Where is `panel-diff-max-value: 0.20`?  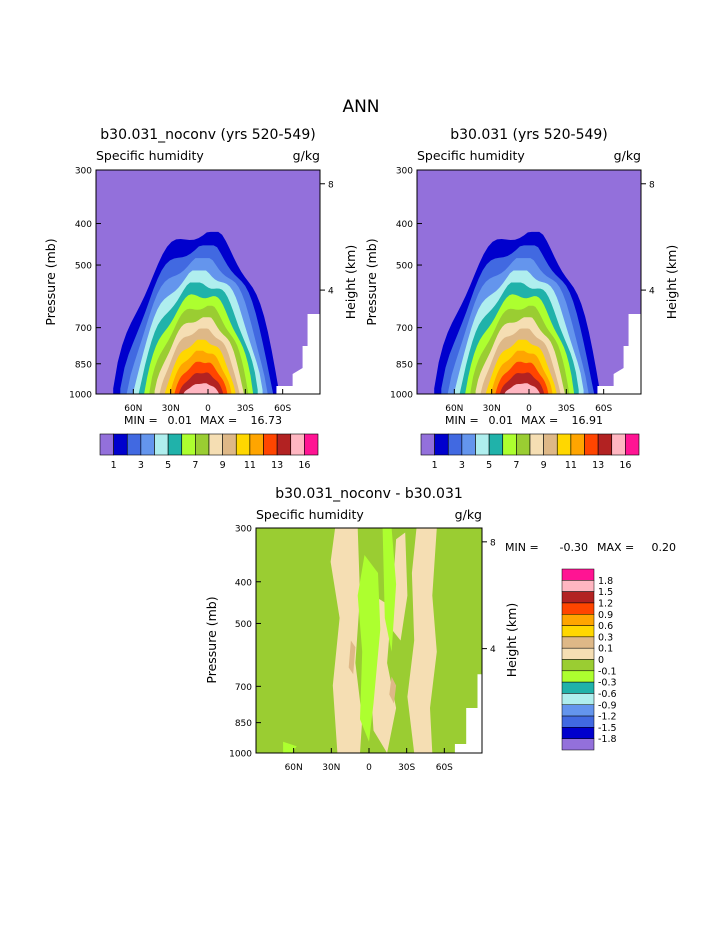 panel-diff-max-value: 0.20 is located at coordinates (664, 547).